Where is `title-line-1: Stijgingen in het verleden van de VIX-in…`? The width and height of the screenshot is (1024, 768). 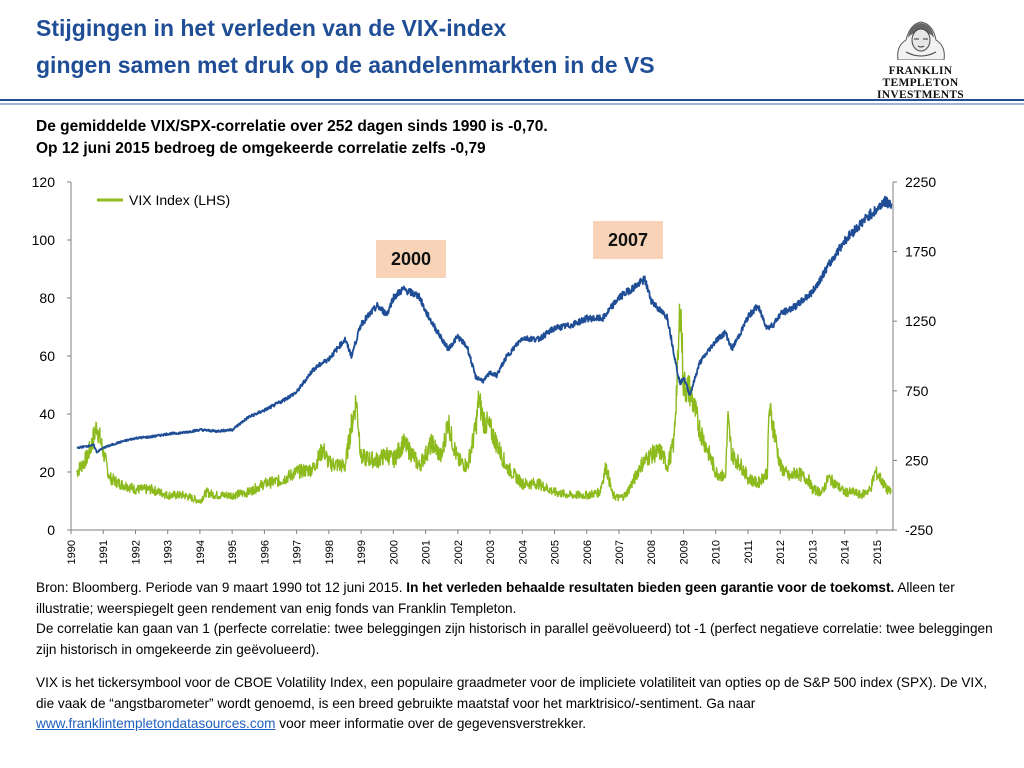 title-line-1: Stijgingen in het verleden van de VIX-in… is located at coordinates (271, 28).